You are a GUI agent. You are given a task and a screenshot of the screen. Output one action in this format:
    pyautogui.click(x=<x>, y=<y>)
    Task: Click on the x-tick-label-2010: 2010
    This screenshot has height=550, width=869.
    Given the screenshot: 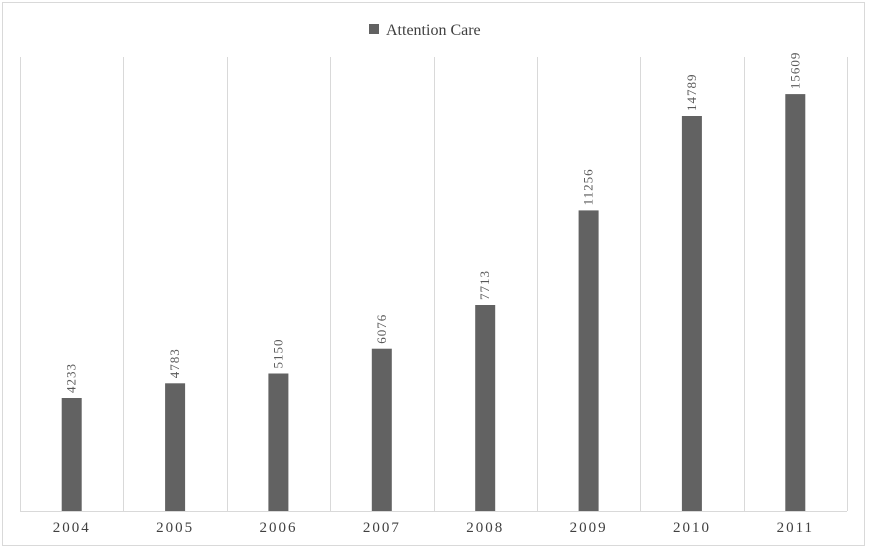 What is the action you would take?
    pyautogui.click(x=692, y=528)
    